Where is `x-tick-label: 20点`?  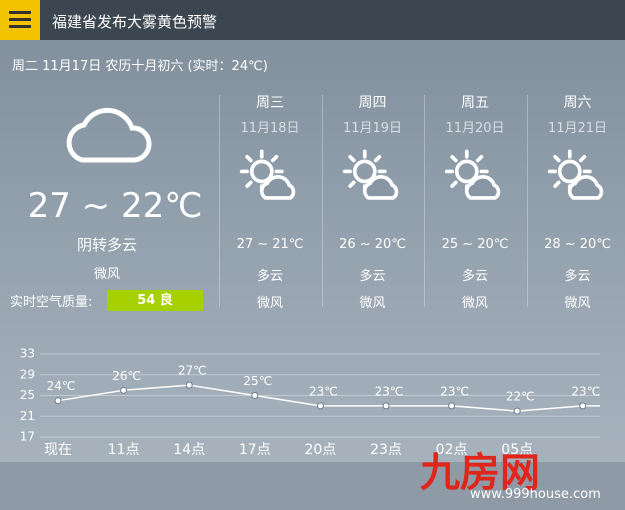
x-tick-label: 20点 is located at coordinates (320, 450).